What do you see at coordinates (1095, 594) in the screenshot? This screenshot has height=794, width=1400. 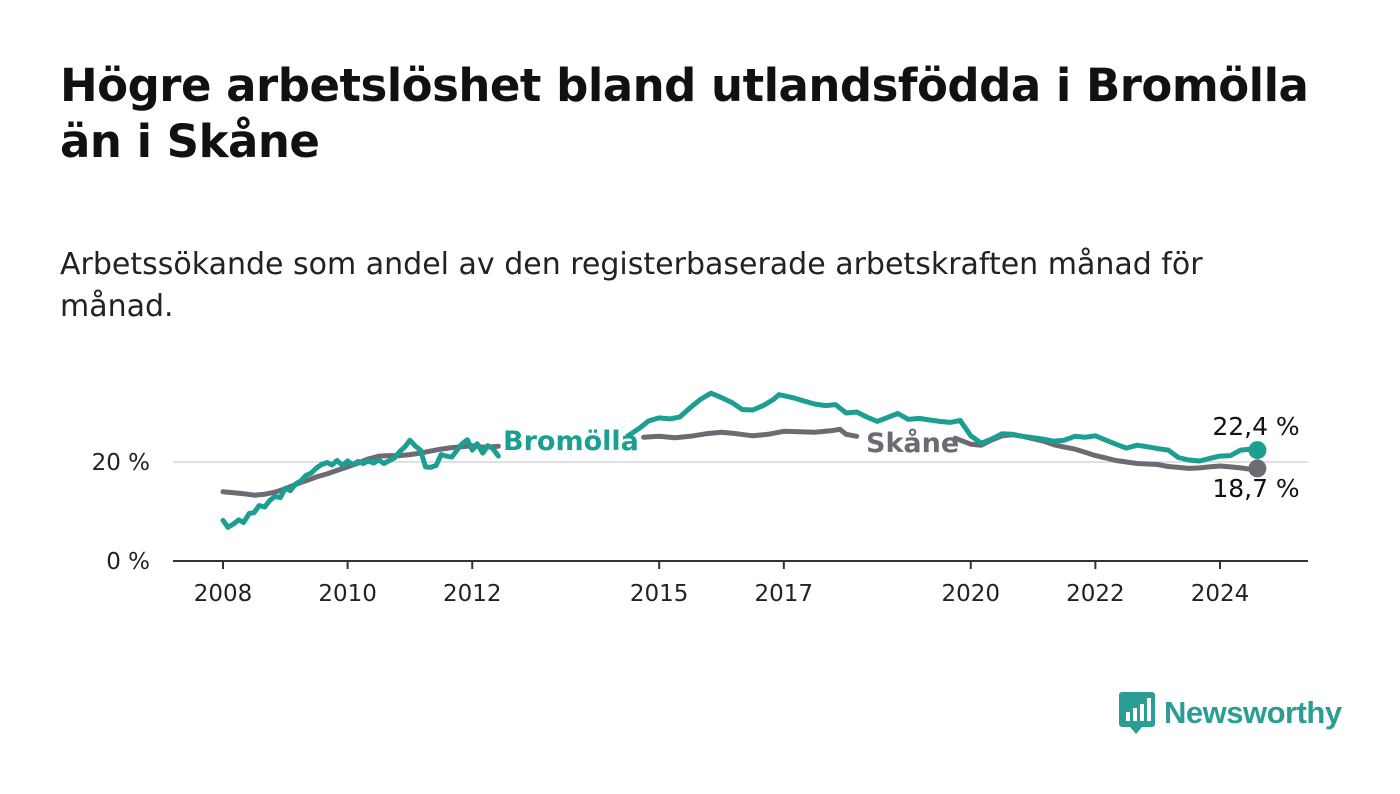 I see `x-tick-label: 2022` at bounding box center [1095, 594].